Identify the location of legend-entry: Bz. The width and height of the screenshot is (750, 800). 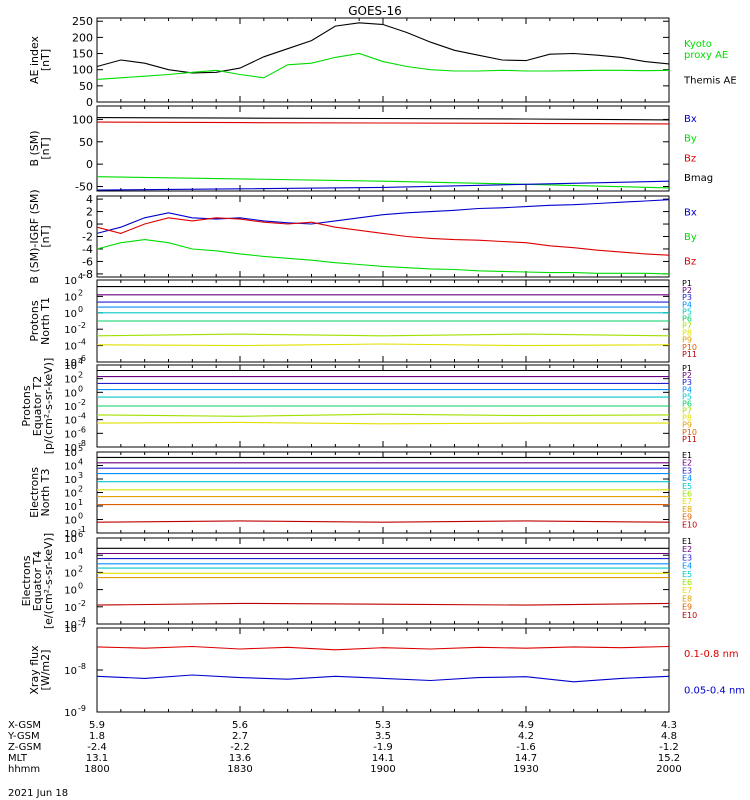
(690, 158).